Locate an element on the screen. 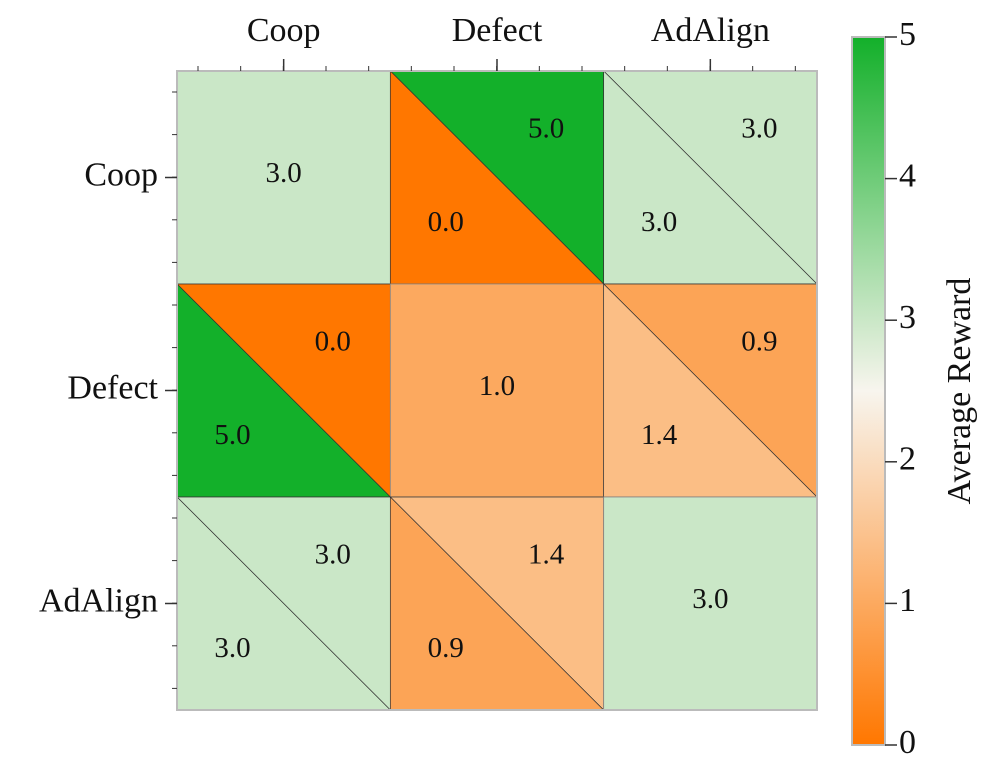  upper-label: 1.4 is located at coordinates (546, 554).